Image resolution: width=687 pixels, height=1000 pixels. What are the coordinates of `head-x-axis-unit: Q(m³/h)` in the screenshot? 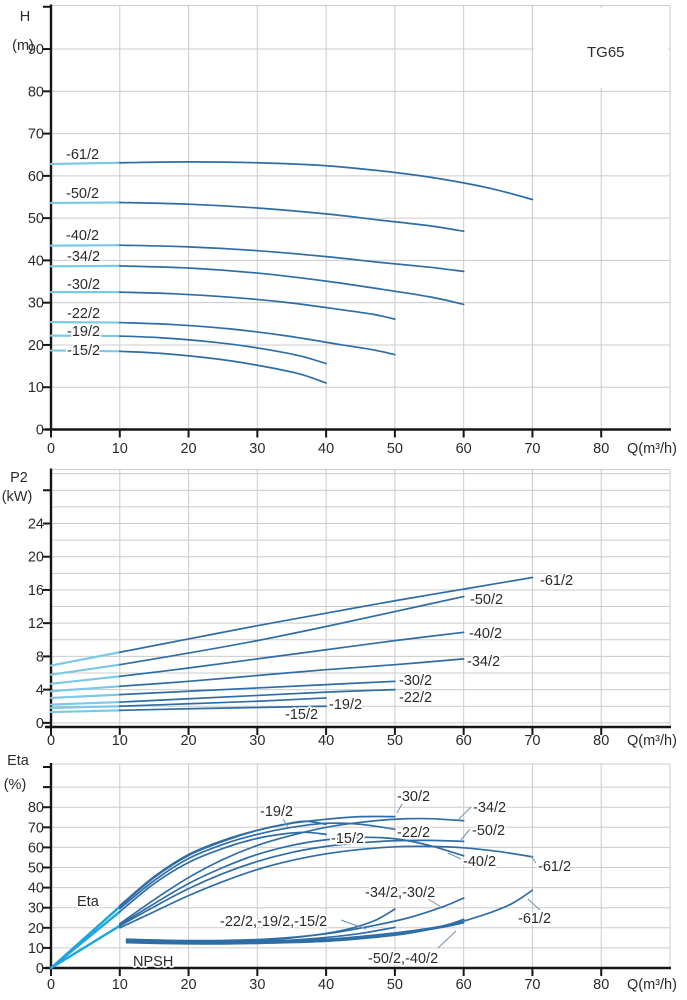 It's located at (652, 449).